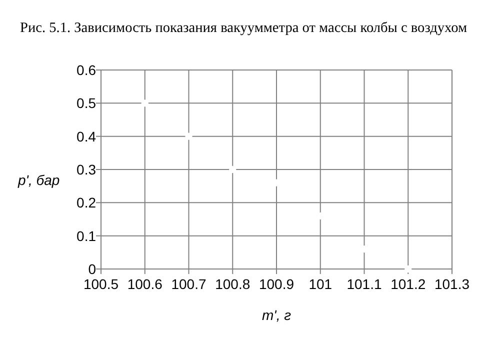 The height and width of the screenshot is (343, 480). What do you see at coordinates (188, 284) in the screenshot?
I see `x-tick-label: 100.7` at bounding box center [188, 284].